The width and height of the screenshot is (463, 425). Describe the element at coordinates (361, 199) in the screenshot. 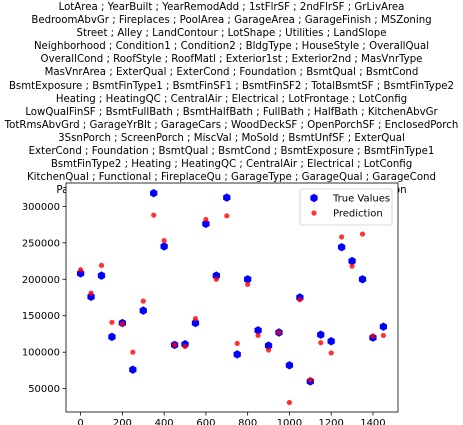

I see `legend-label: True Values` at that location.